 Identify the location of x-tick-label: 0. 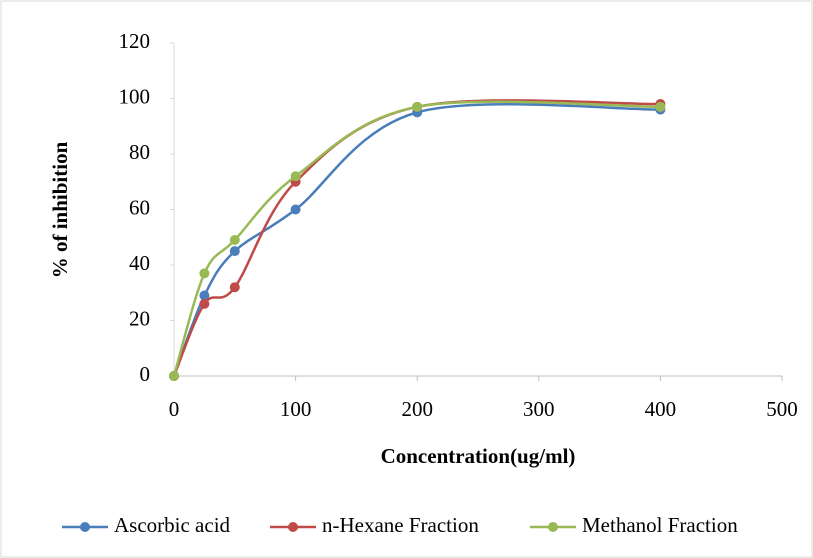
(174, 409).